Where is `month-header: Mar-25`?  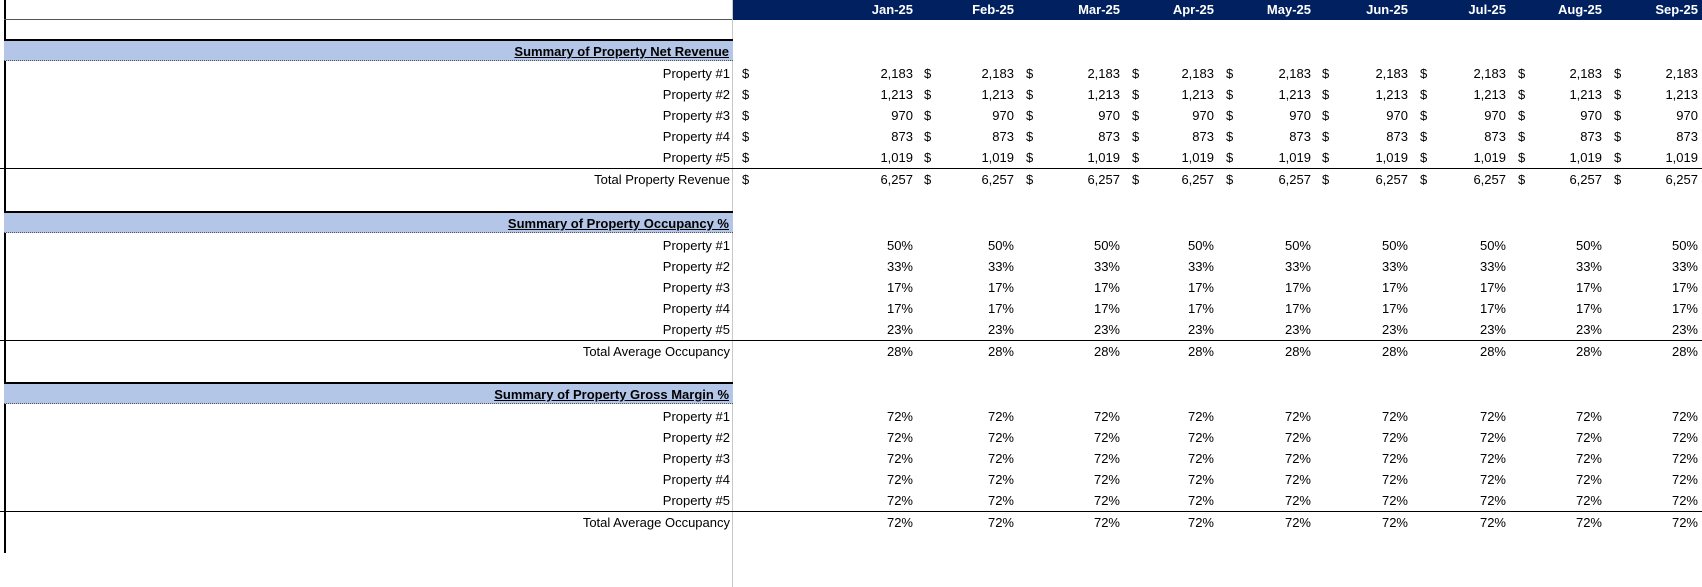
month-header: Mar-25 is located at coordinates (1099, 9).